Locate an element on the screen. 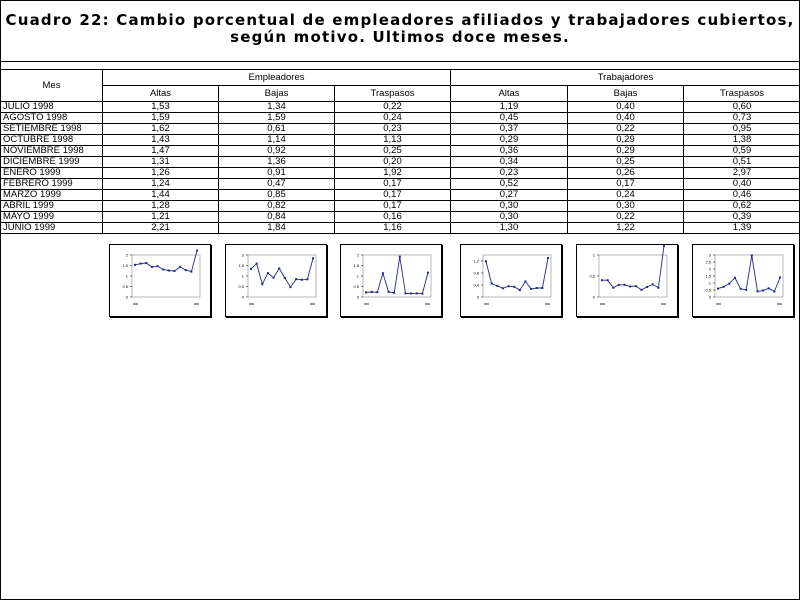 Image resolution: width=800 pixels, height=600 pixels. mes-cell: FEBRERO 1999 is located at coordinates (51, 184).